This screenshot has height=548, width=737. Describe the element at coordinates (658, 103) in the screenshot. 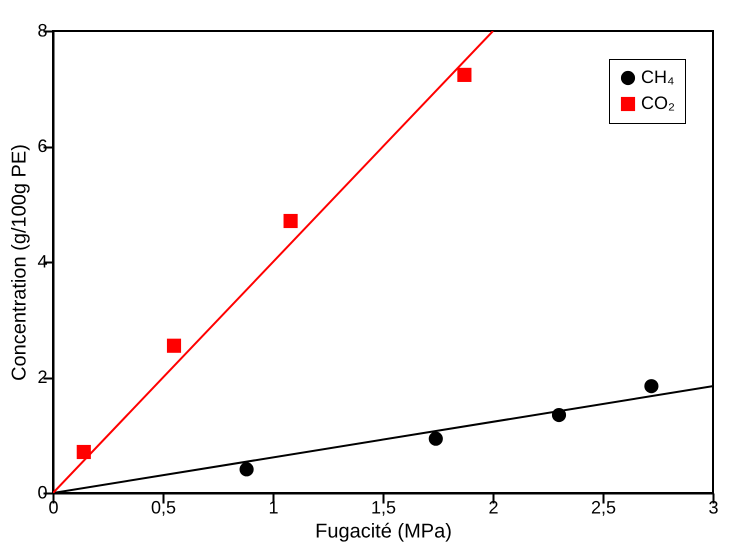

I see `legend-label: CO₂` at that location.